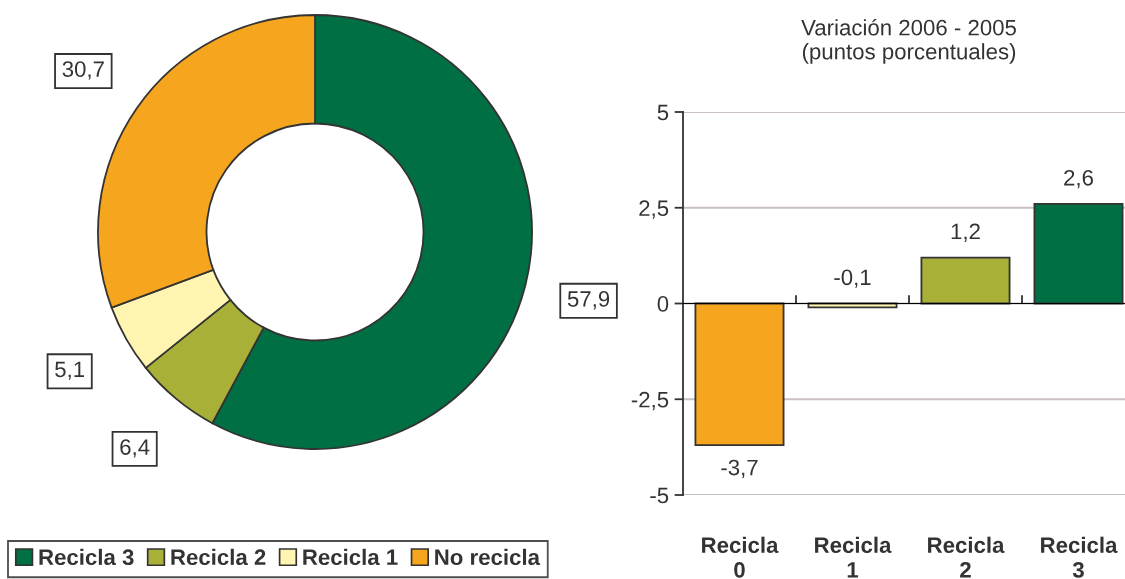  What do you see at coordinates (965, 232) in the screenshot?
I see `data-label: 1,2` at bounding box center [965, 232].